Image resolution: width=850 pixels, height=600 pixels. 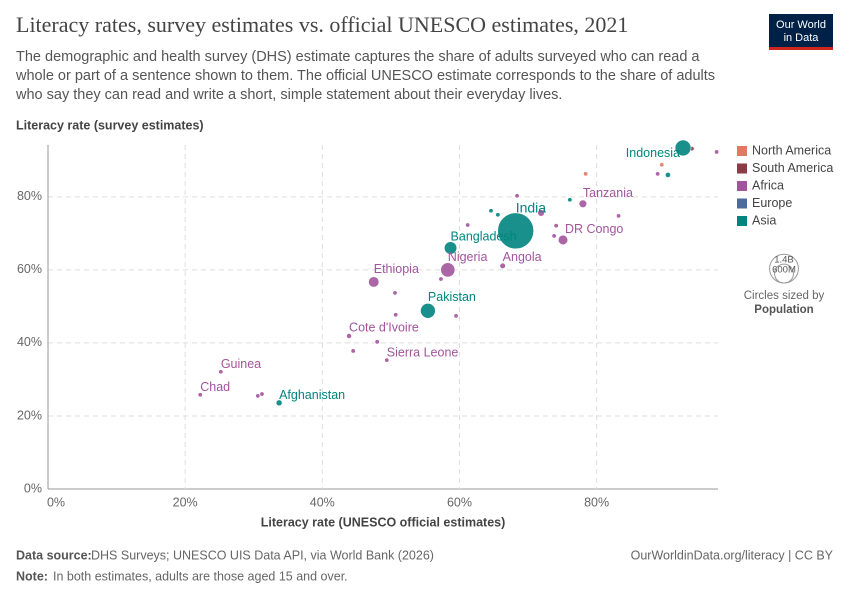 I want to click on x-tick-label: 40%, so click(x=322, y=502).